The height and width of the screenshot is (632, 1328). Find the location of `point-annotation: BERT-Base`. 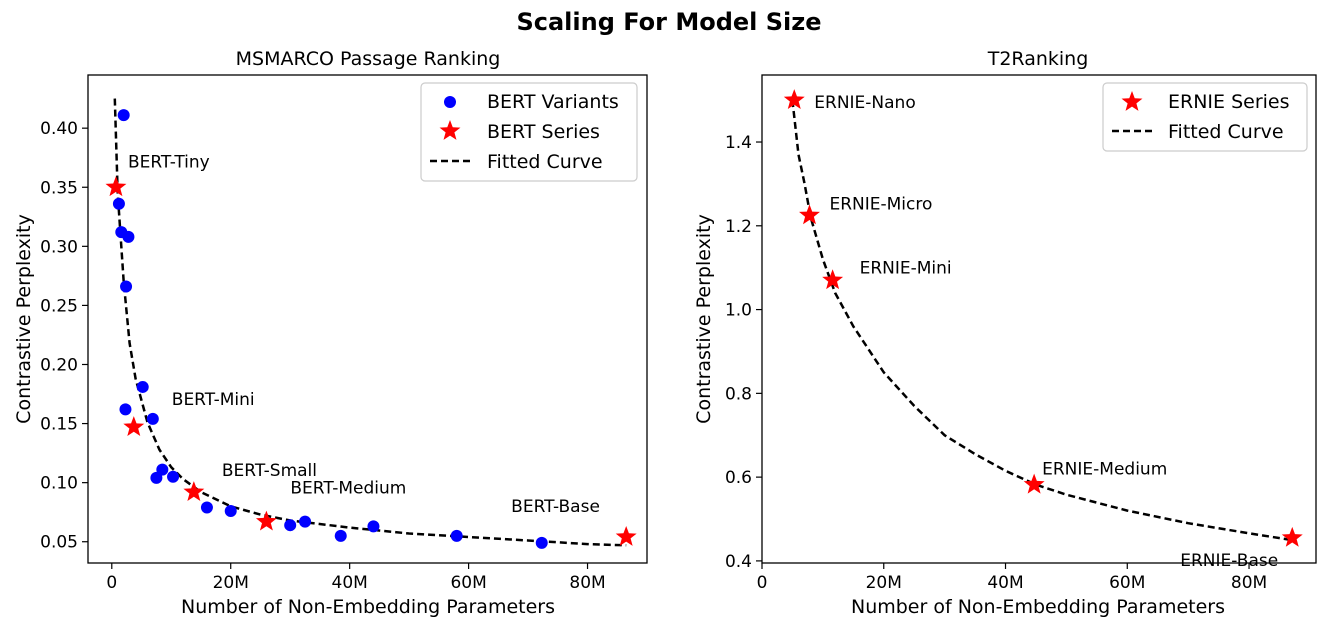

point-annotation: BERT-Base is located at coordinates (555, 507).